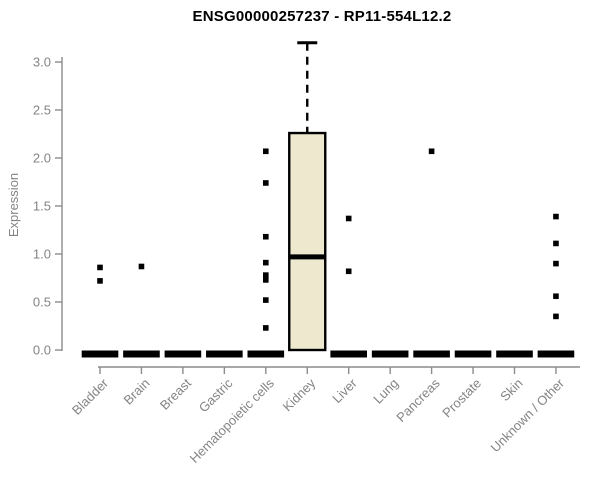 This screenshot has height=500, width=600. Describe the element at coordinates (299, 394) in the screenshot. I see `x-category-label-kidney: Kidney` at that location.